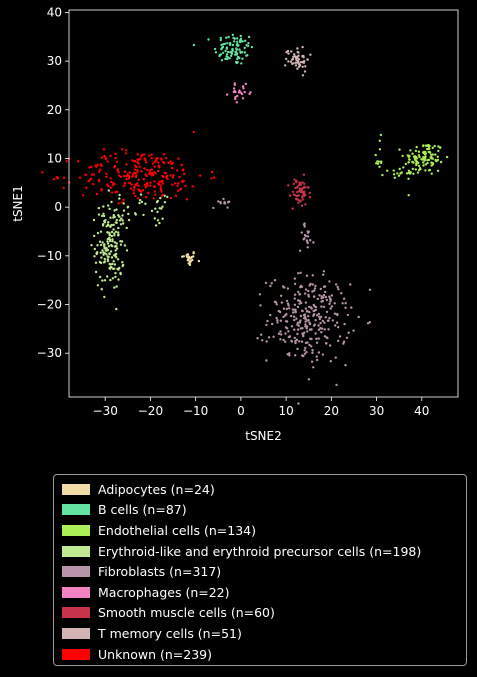  What do you see at coordinates (58, 207) in the screenshot?
I see `y-tick-label: 0` at bounding box center [58, 207].